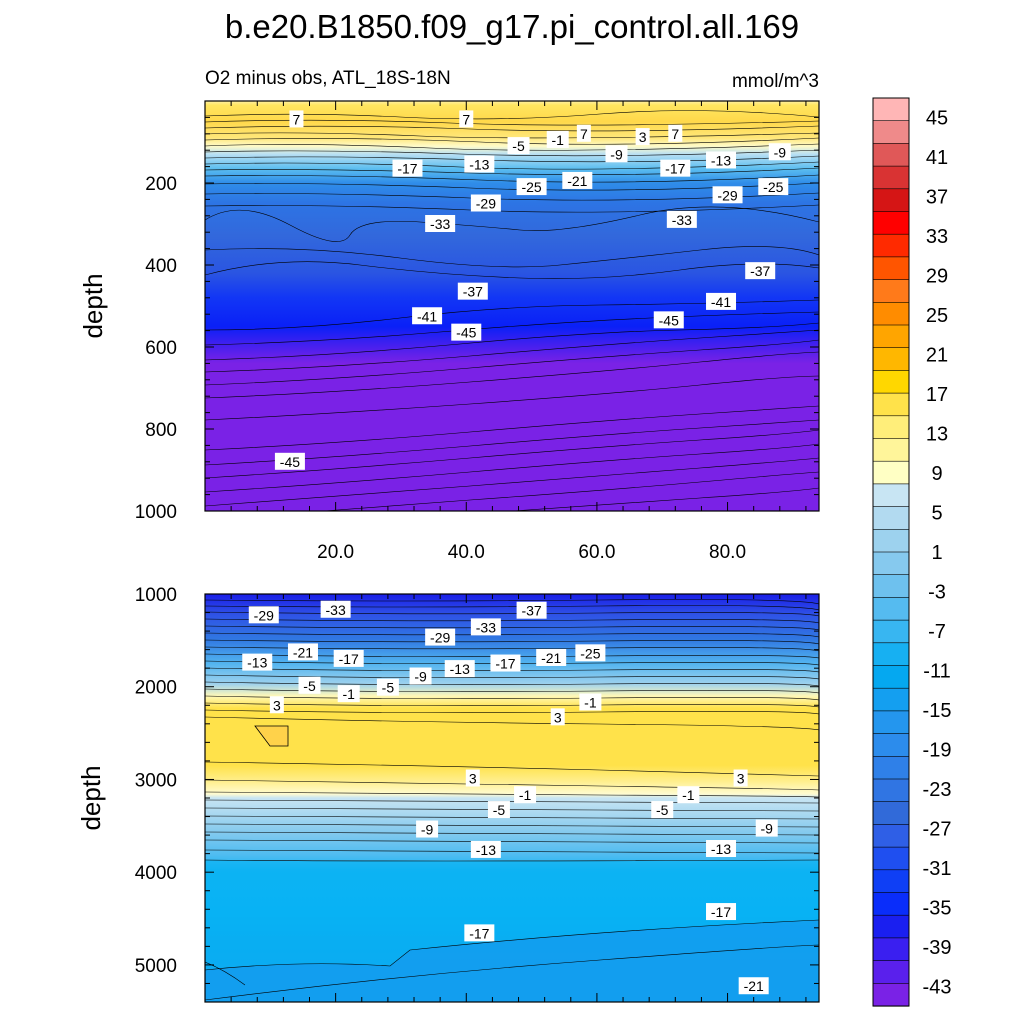 This screenshot has width=1024, height=1024. What do you see at coordinates (156, 780) in the screenshot?
I see `bottom-y-tick-label: 3000` at bounding box center [156, 780].